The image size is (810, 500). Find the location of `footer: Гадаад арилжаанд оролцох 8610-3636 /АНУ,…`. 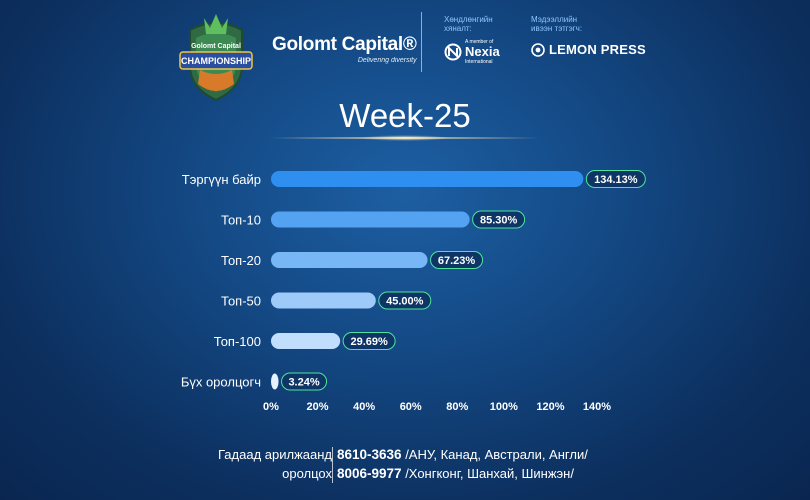

footer: Гадаад арилжаанд оролцох 8610-3636 /АНУ,… is located at coordinates (405, 465).